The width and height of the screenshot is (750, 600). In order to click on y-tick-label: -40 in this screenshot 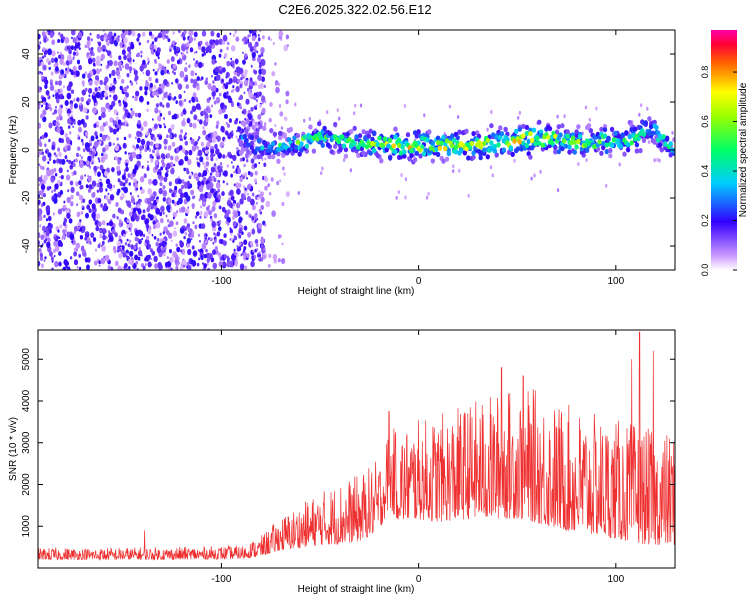, I will do `click(26, 245)`.